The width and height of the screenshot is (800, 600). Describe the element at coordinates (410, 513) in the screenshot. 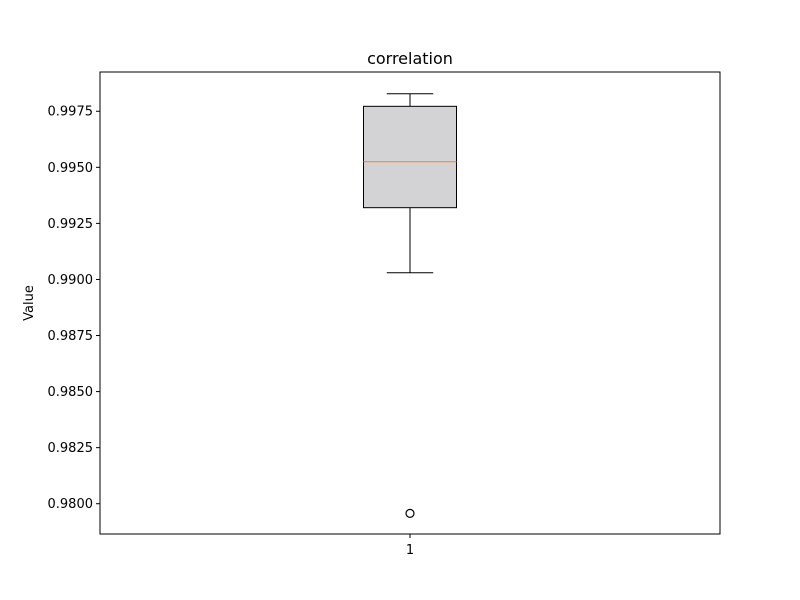

I see `outlier-point` at that location.